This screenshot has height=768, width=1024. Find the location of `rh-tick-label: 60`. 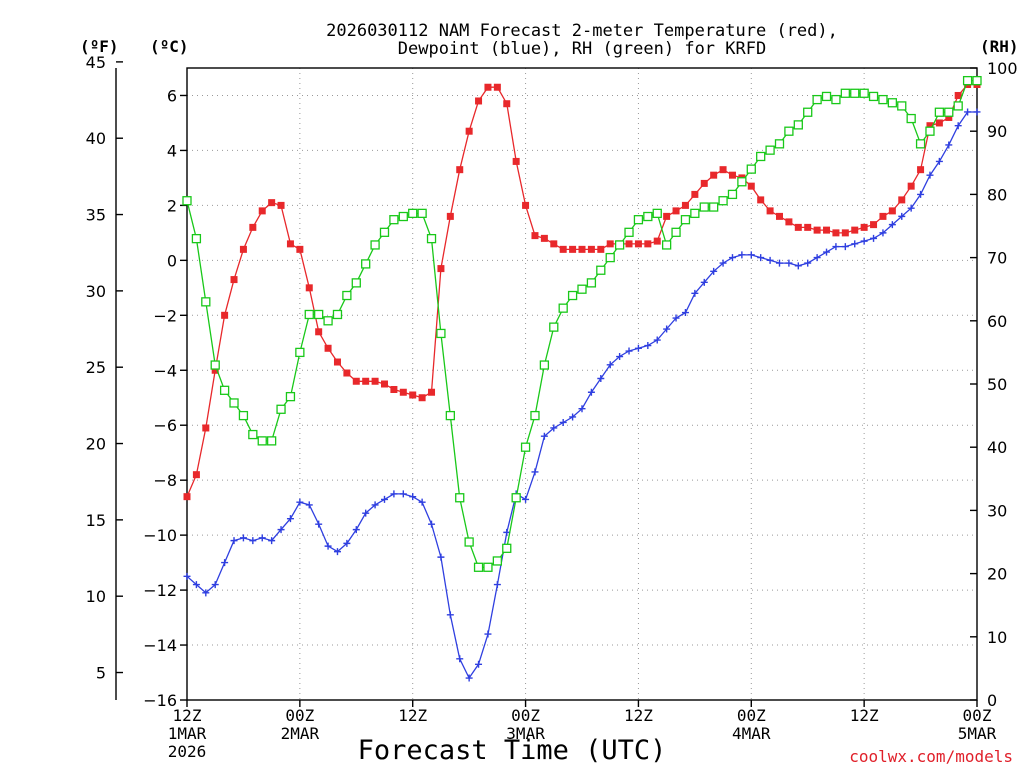

rh-tick-label: 60 is located at coordinates (997, 321).